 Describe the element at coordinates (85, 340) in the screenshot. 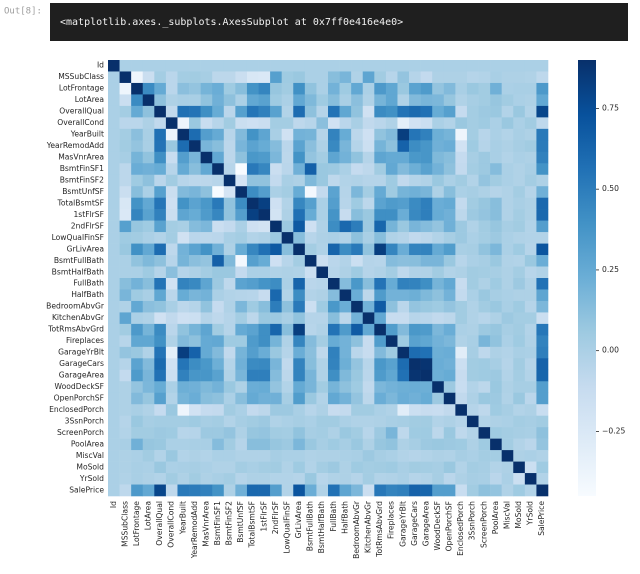

I see `y-tick-label: Fireplaces` at that location.